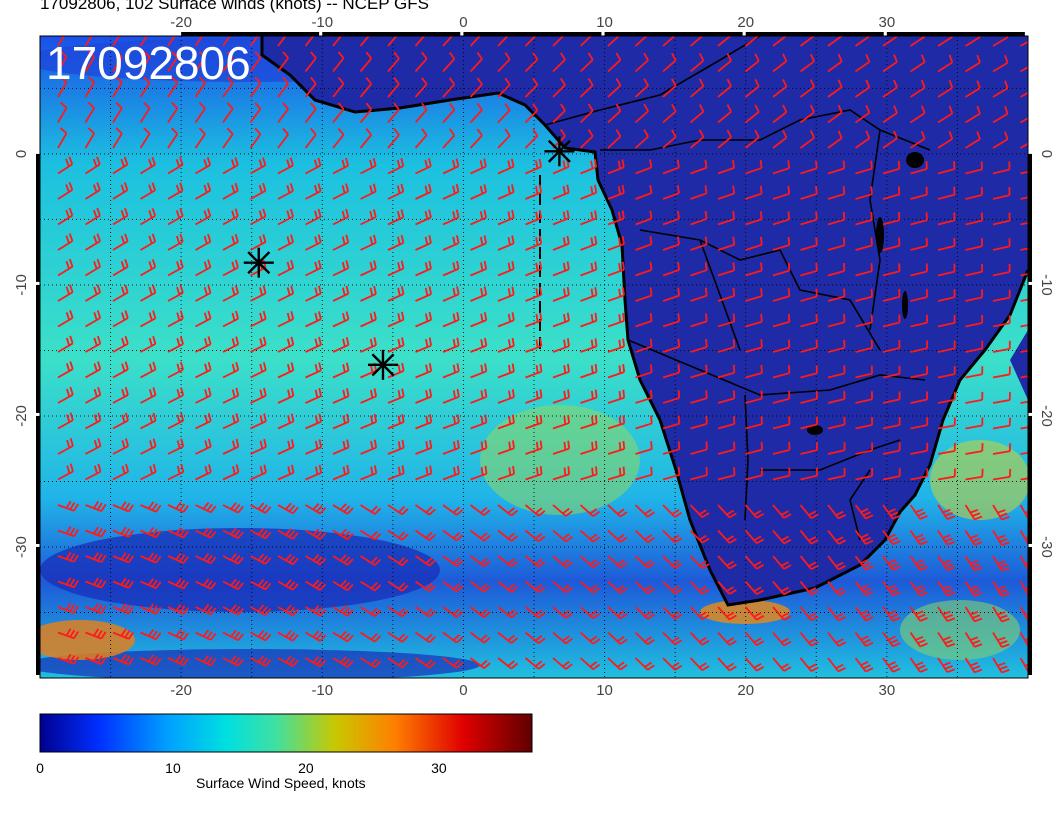 Image resolution: width=1056 pixels, height=816 pixels. Describe the element at coordinates (745, 690) in the screenshot. I see `lon-tick-label: 20` at that location.